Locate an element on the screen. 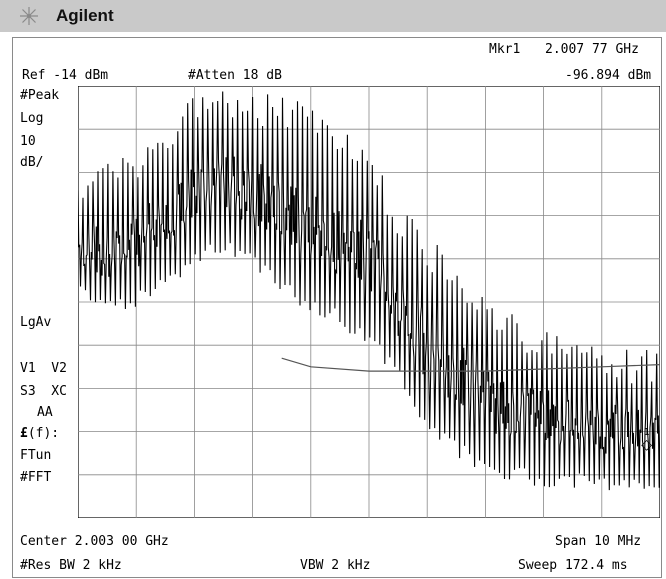  attenuation: #Atten 18 dB is located at coordinates (235, 75).